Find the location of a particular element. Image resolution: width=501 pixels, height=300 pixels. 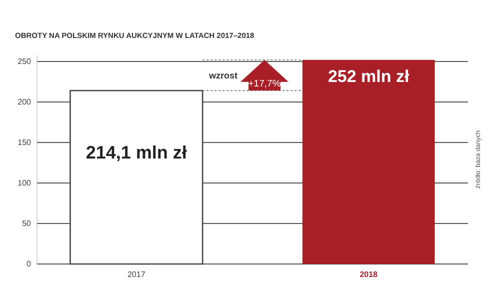

y-tick-label: 100 is located at coordinates (25, 183).